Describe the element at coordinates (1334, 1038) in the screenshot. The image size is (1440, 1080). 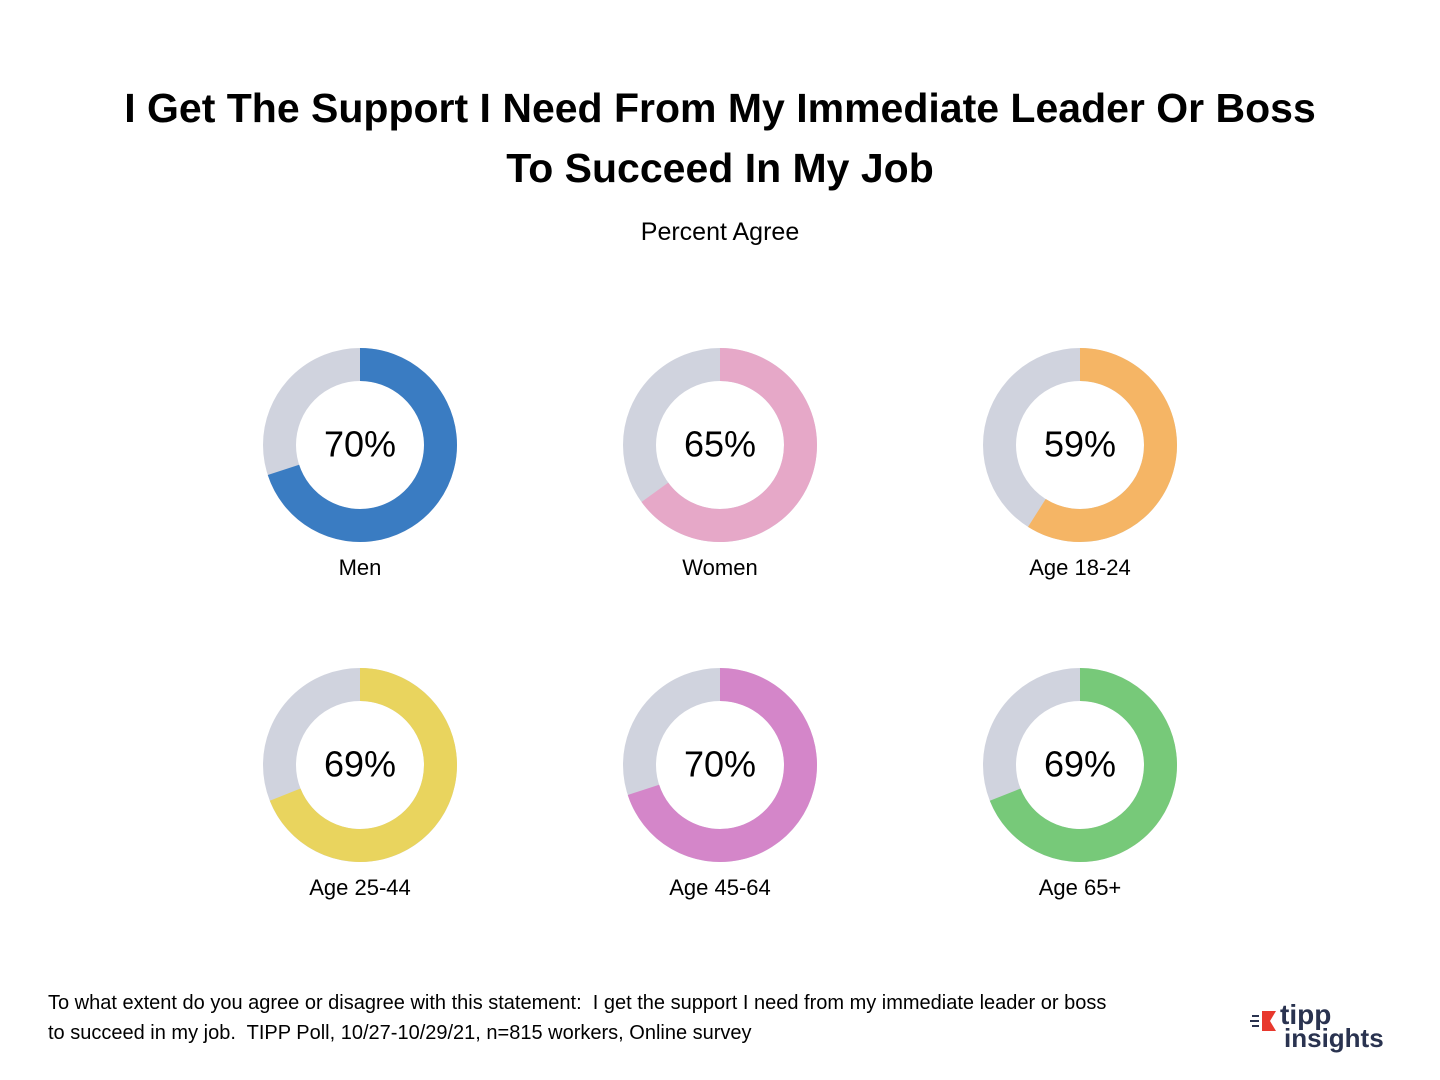
I see `logo-text: insights` at that location.